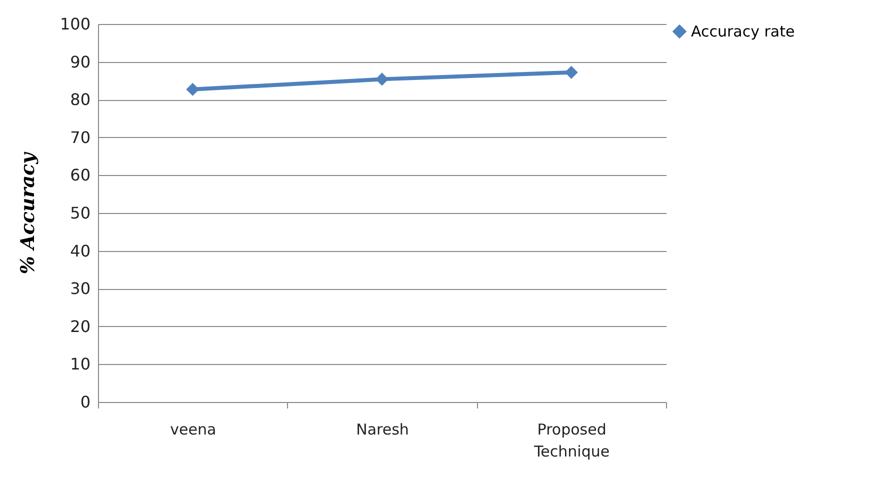 Image resolution: width=877 pixels, height=485 pixels. What do you see at coordinates (80, 288) in the screenshot?
I see `y-tick-label: 30` at bounding box center [80, 288].